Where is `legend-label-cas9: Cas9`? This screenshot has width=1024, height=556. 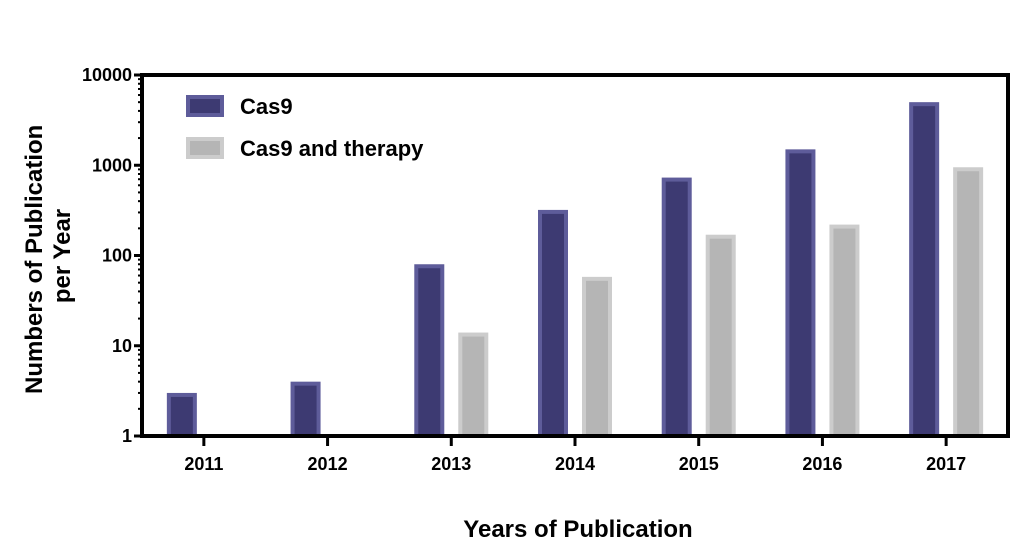 legend-label-cas9: Cas9 is located at coordinates (266, 106).